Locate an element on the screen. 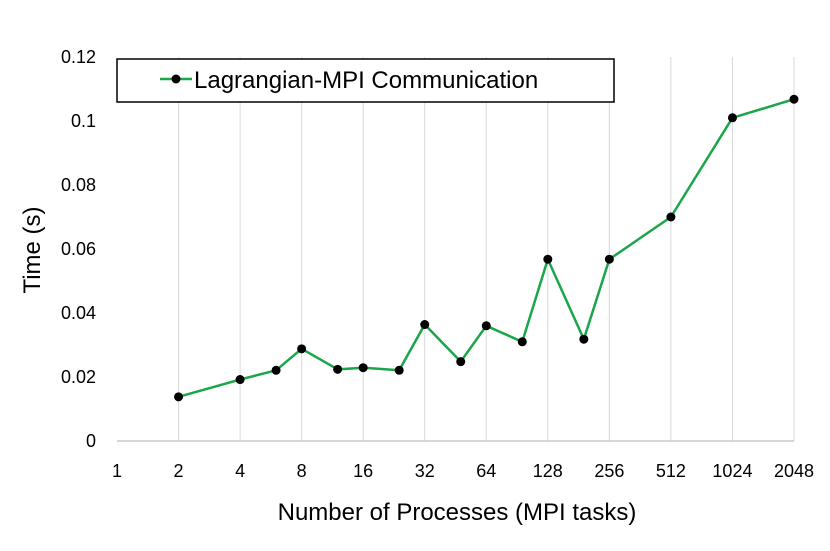  x-tick-label: 64 is located at coordinates (486, 471).